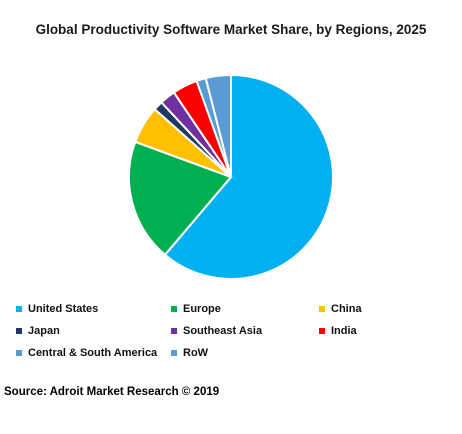  I want to click on legend-label: India, so click(344, 331).